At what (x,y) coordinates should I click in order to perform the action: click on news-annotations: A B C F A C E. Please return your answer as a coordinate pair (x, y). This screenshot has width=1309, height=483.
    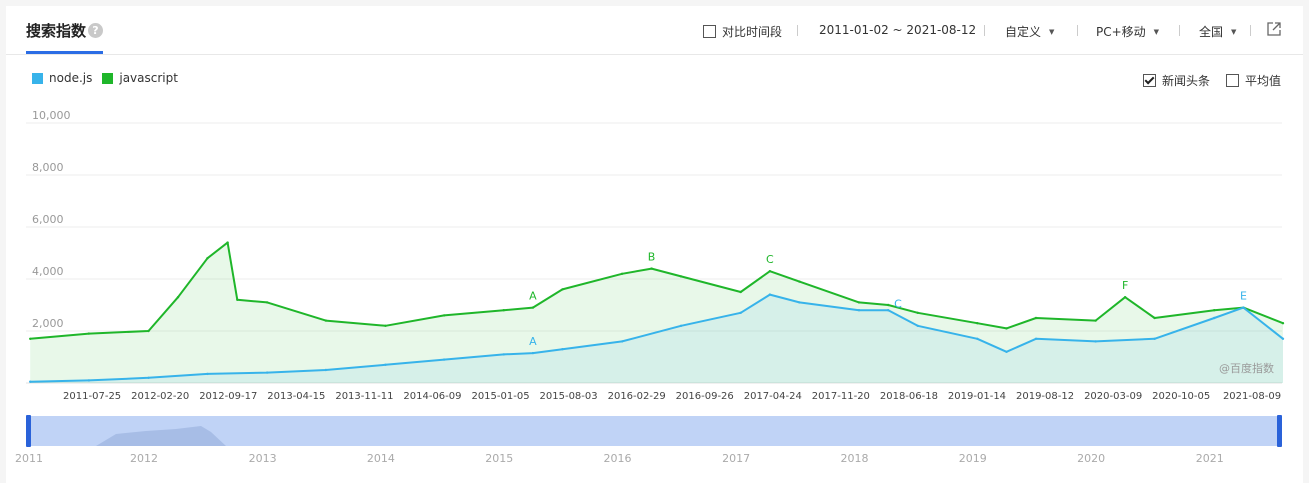
    Looking at the image, I should click on (888, 300).